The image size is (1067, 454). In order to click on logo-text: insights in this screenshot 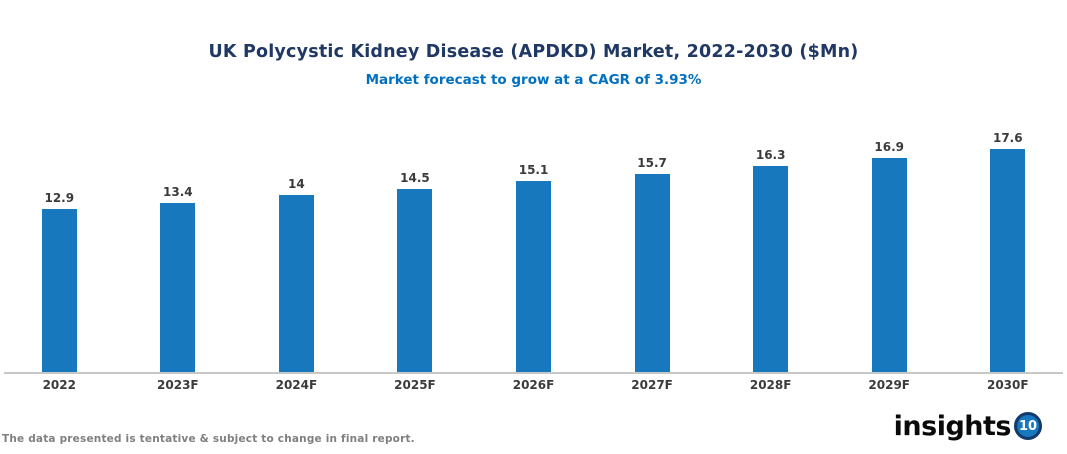, I will do `click(952, 426)`.